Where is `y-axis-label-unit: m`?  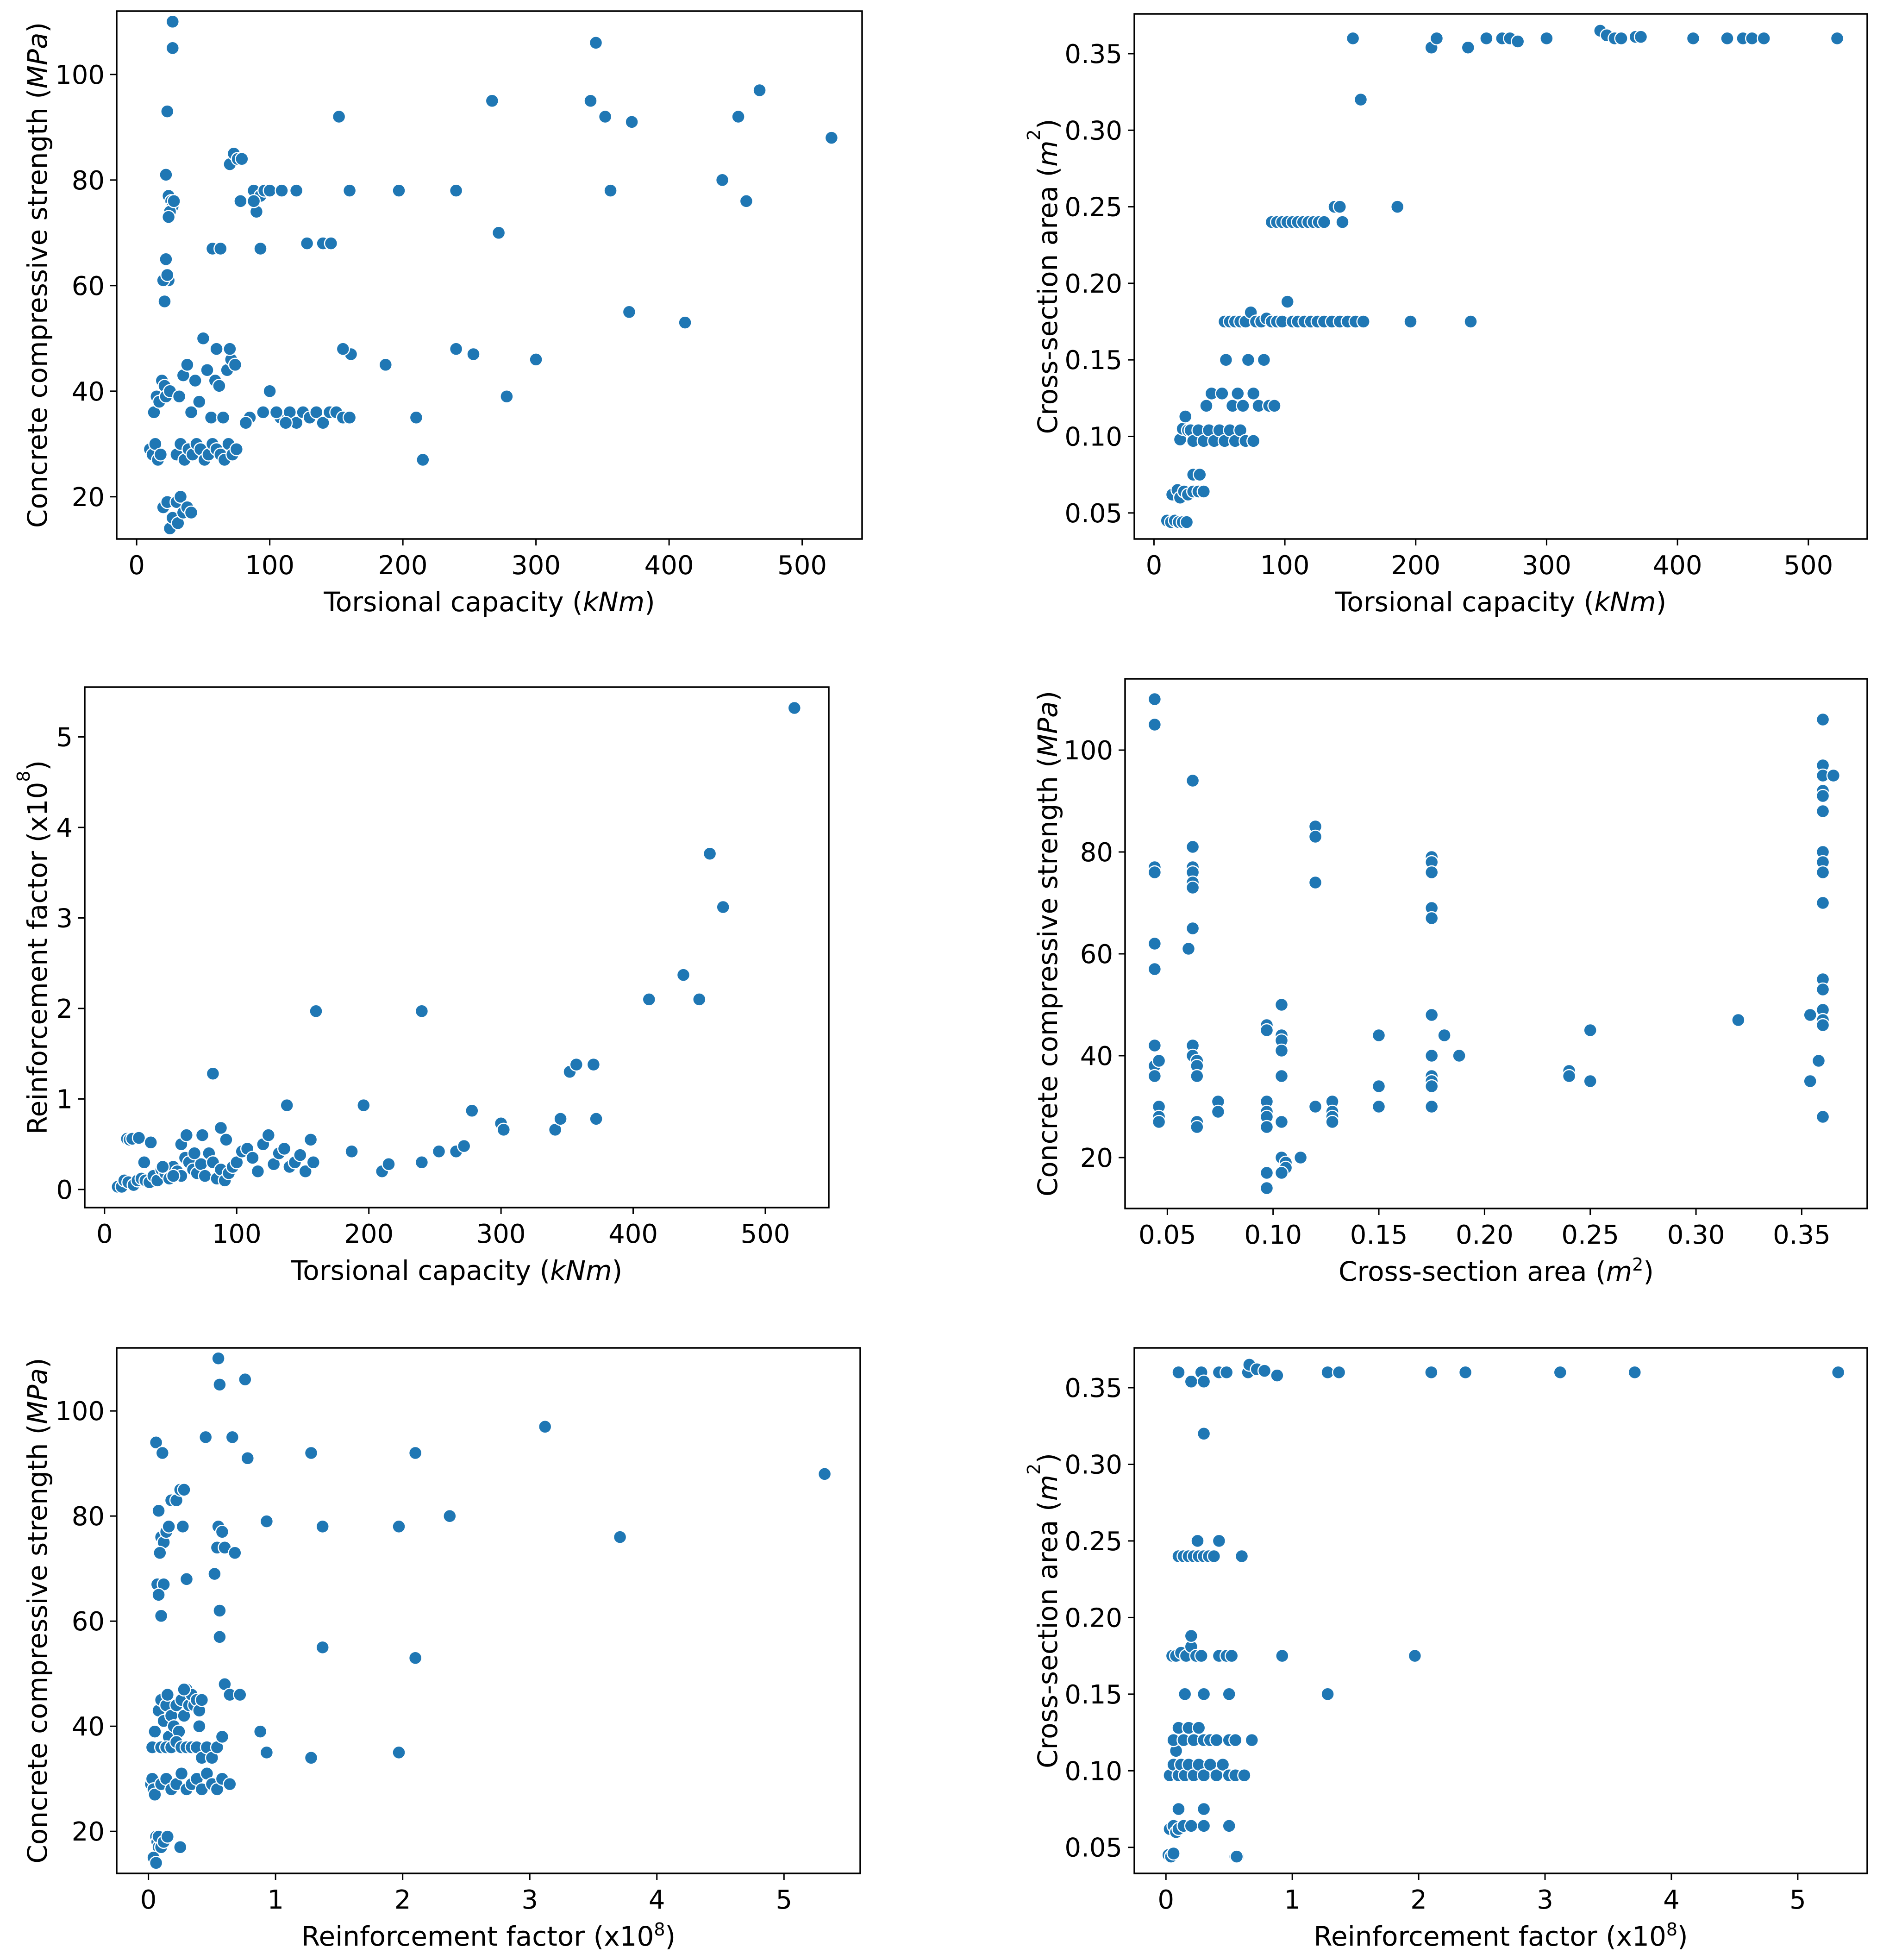
y-axis-label-unit: m is located at coordinates (1048, 1488).